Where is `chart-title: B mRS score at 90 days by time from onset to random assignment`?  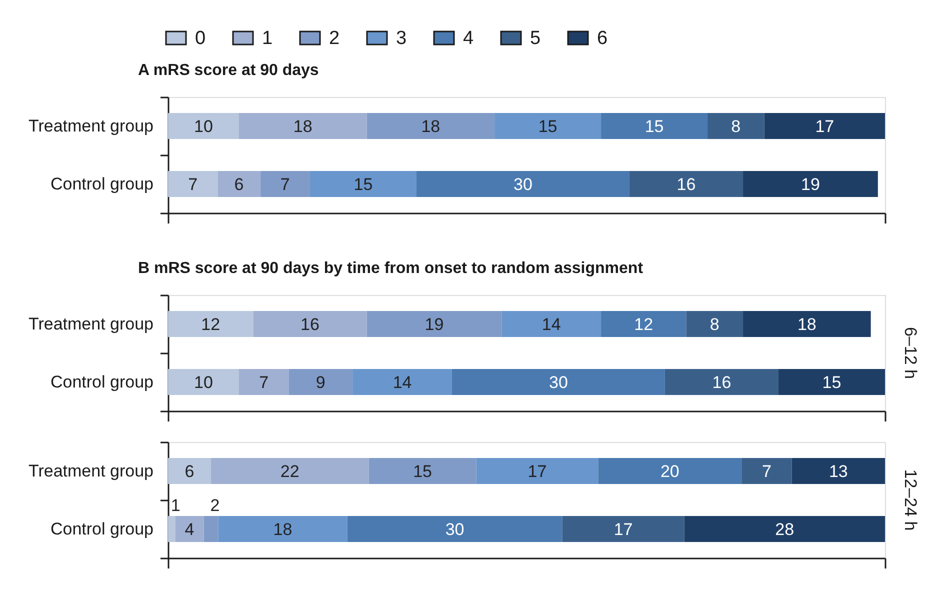
chart-title: B mRS score at 90 days by time from onset to random assignment is located at coordinates (391, 268).